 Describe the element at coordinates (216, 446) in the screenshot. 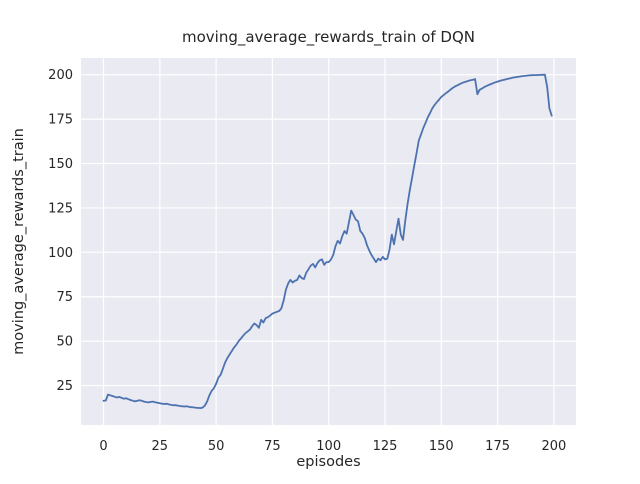

I see `x-tick-label: 50` at that location.